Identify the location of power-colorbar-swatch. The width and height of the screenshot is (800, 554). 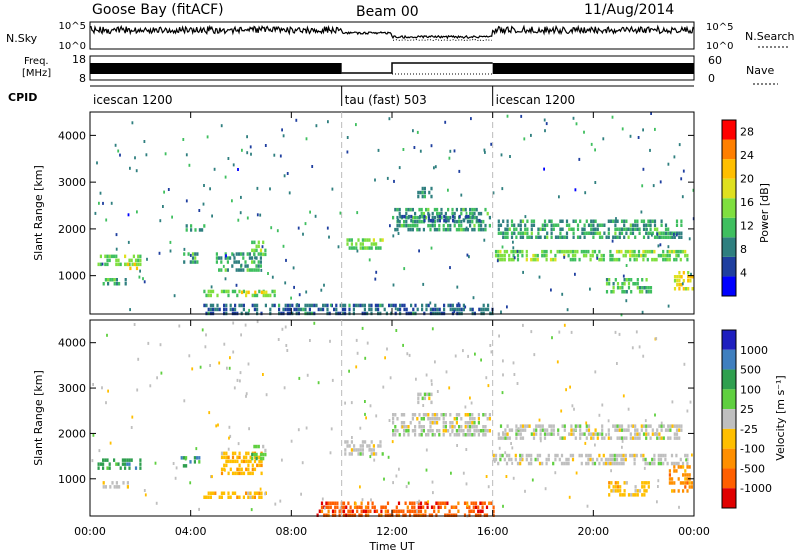
(729, 149).